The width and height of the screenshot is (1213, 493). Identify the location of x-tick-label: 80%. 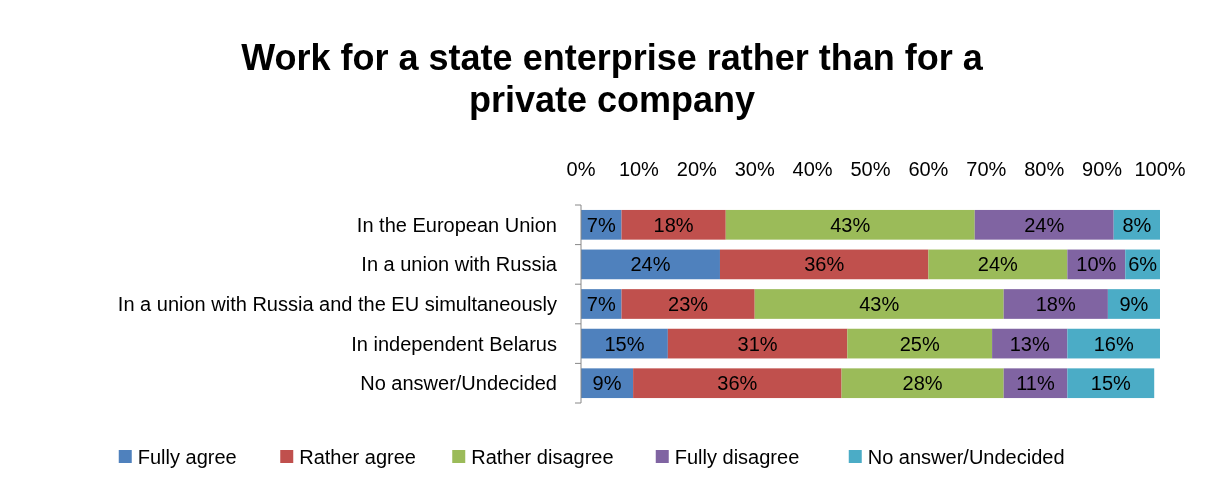
(1044, 169).